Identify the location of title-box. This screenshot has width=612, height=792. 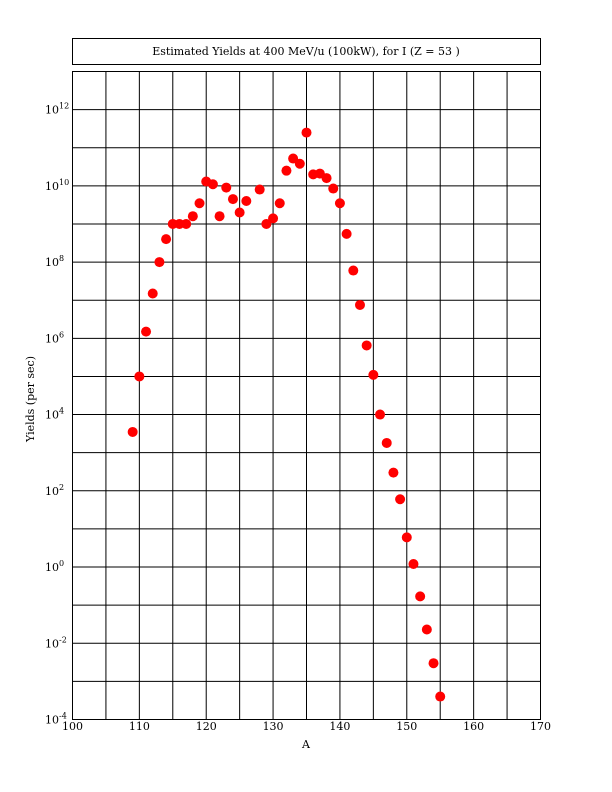
(306, 51).